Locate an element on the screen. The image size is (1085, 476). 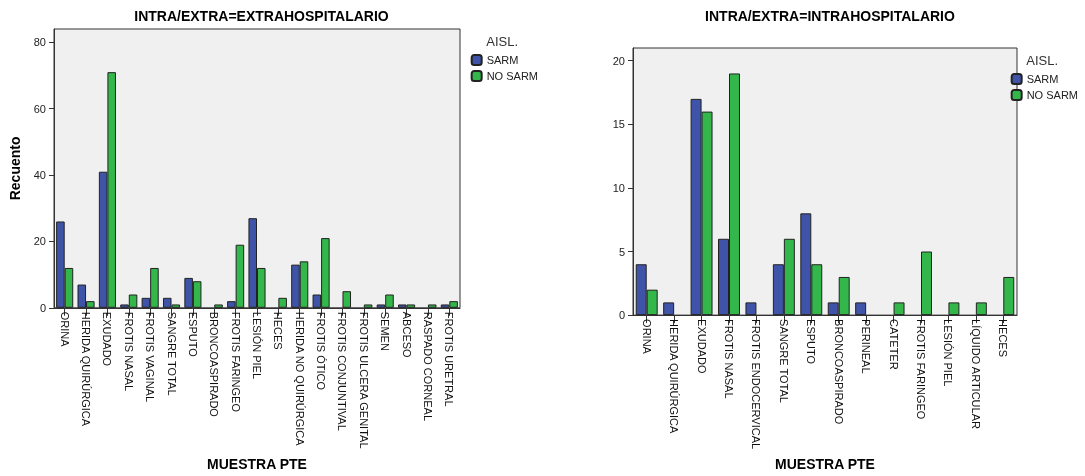
x-tick-label: LÍQUIDO ARTICULAR is located at coordinates (975, 374).